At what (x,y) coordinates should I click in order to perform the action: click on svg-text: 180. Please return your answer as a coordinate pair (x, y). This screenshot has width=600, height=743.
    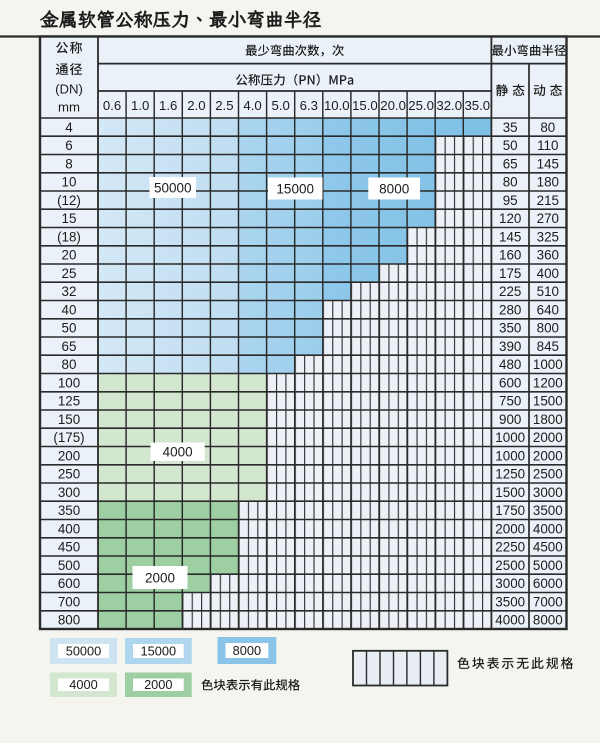
    Looking at the image, I should click on (548, 182).